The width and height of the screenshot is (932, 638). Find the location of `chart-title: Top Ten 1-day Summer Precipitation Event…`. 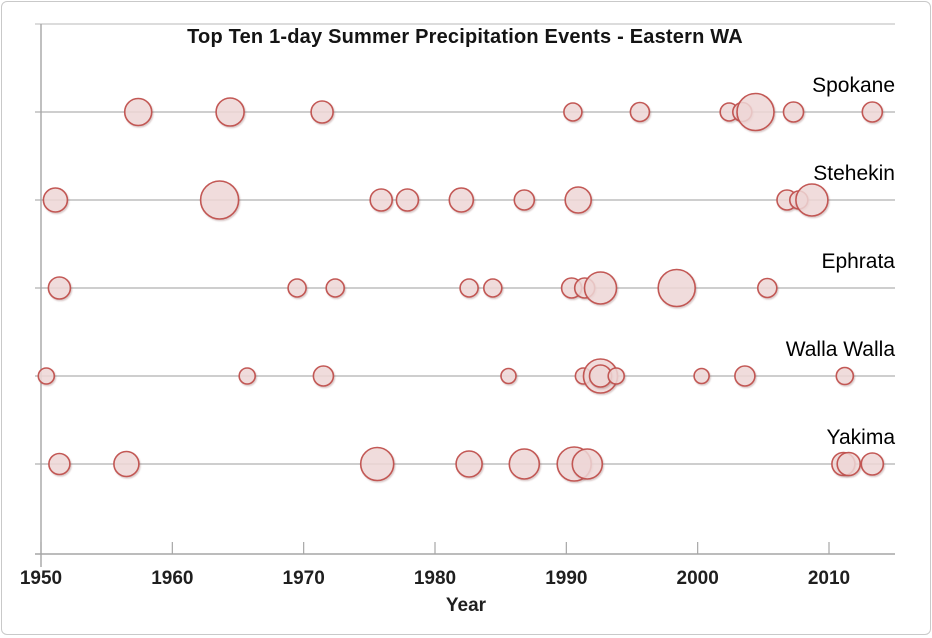

chart-title: Top Ten 1-day Summer Precipitation Event… is located at coordinates (465, 37).